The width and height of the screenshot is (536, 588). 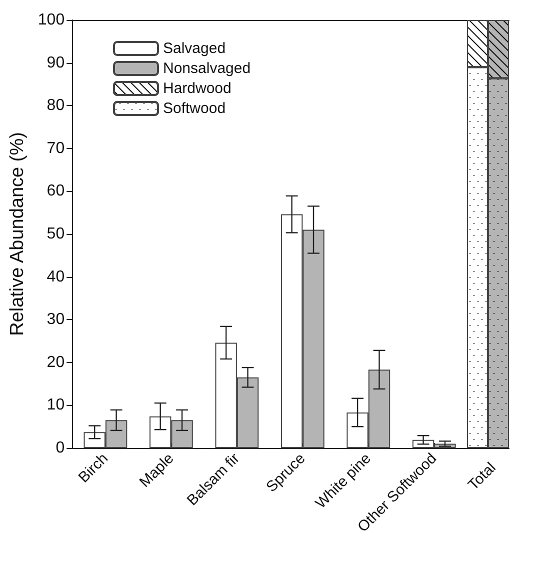 I want to click on y-tick-label: 90, so click(x=55, y=63).